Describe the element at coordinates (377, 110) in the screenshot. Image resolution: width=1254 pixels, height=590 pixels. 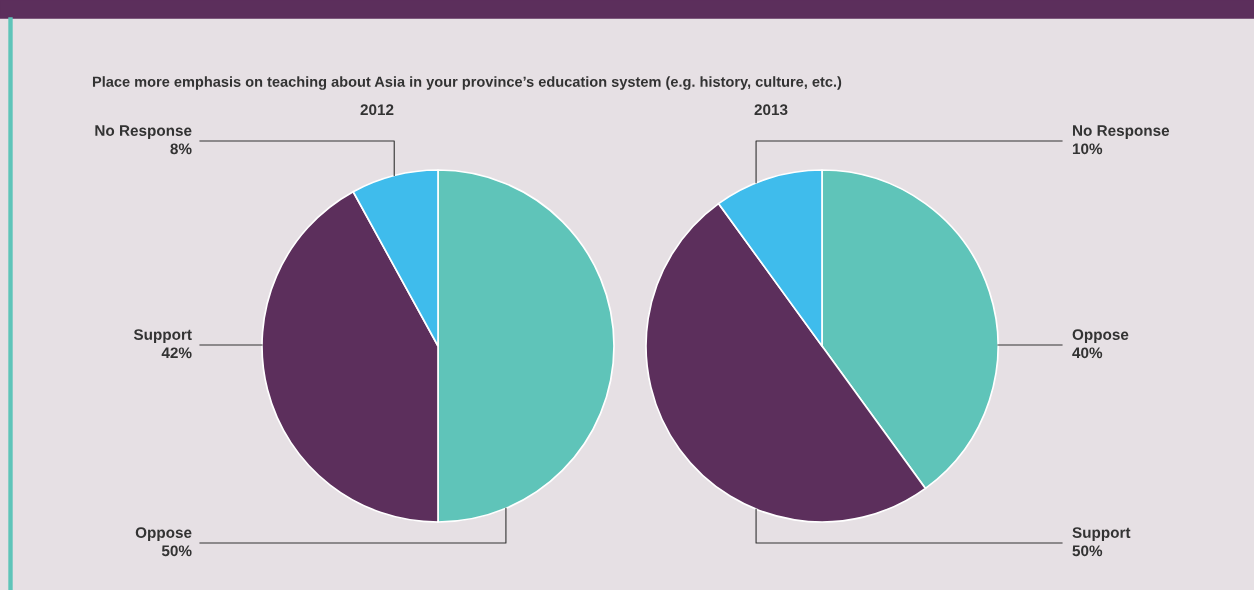
I see `chart-title: 2012` at that location.